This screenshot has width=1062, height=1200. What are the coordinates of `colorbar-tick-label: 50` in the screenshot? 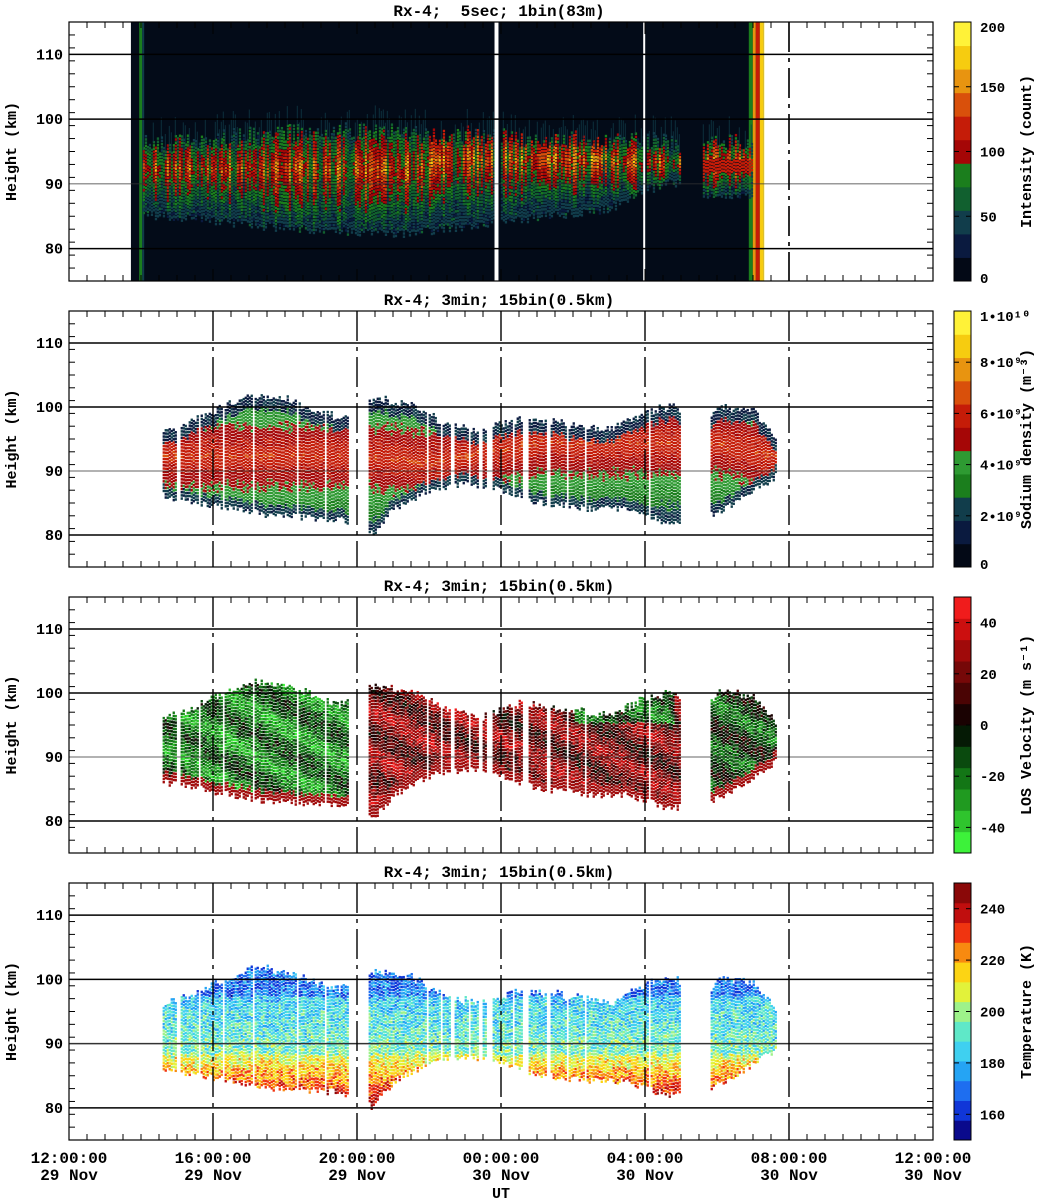 It's located at (988, 218).